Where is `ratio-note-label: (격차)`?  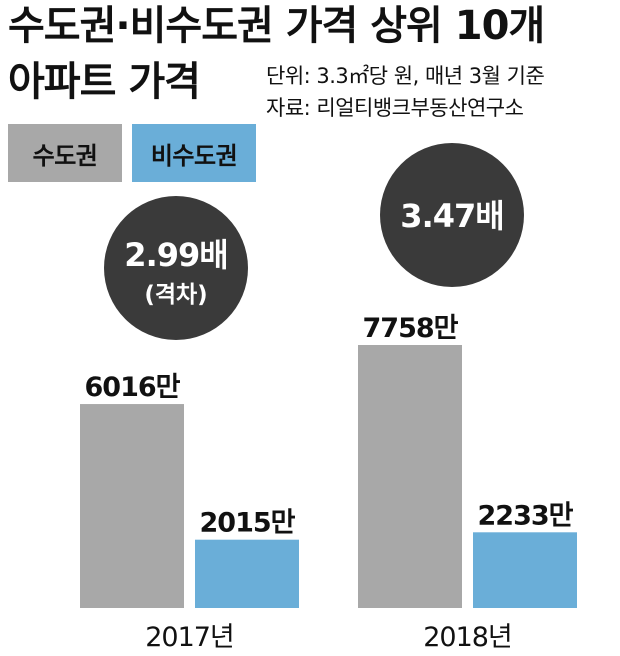 ratio-note-label: (격차) is located at coordinates (175, 295).